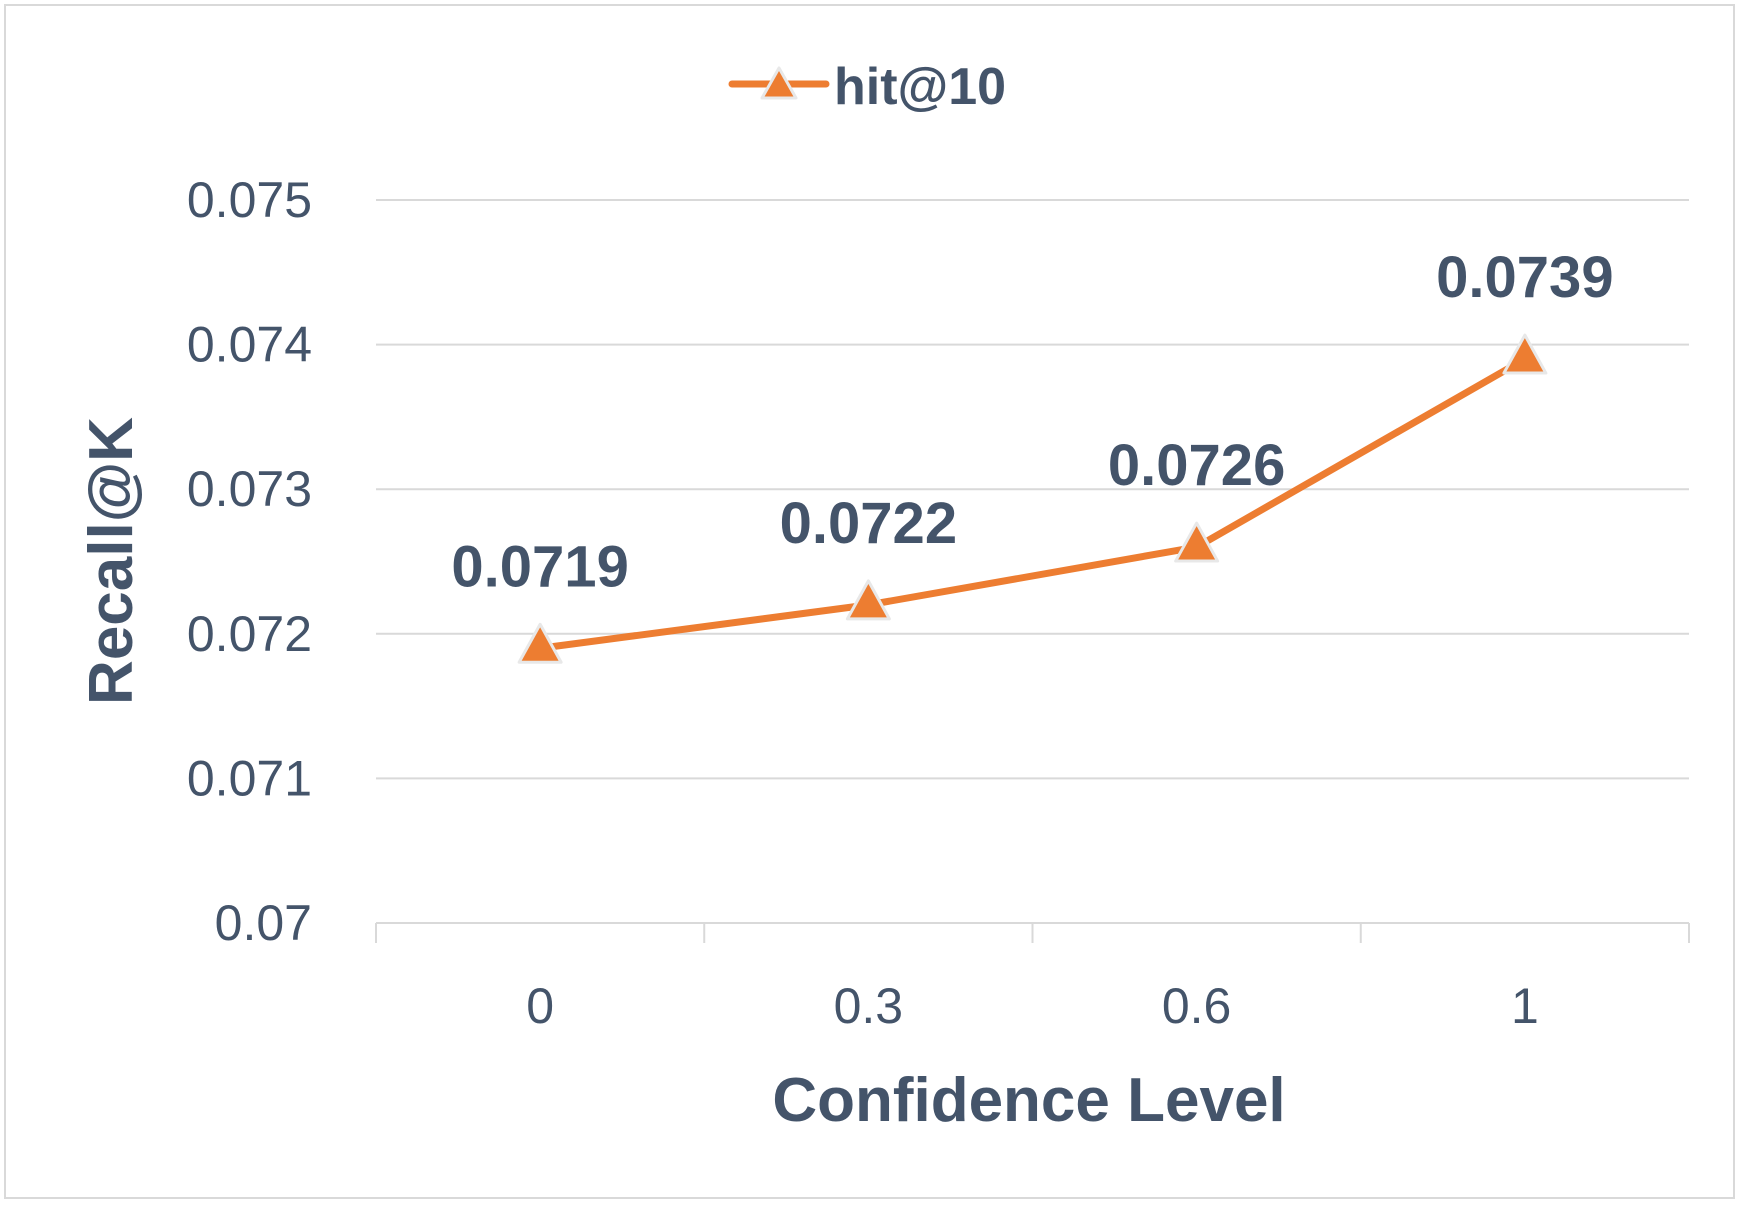  I want to click on x-tick-label: 1, so click(1525, 1006).